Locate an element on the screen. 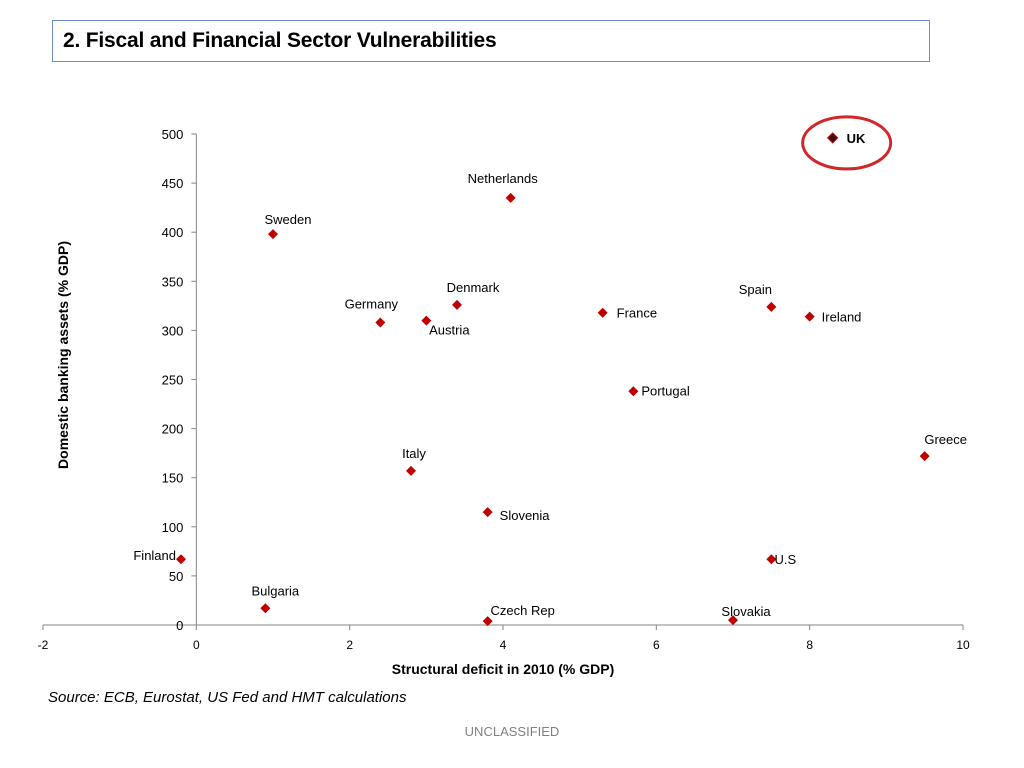 This screenshot has width=1024, height=768. x-tick-label: 8 is located at coordinates (809, 645).